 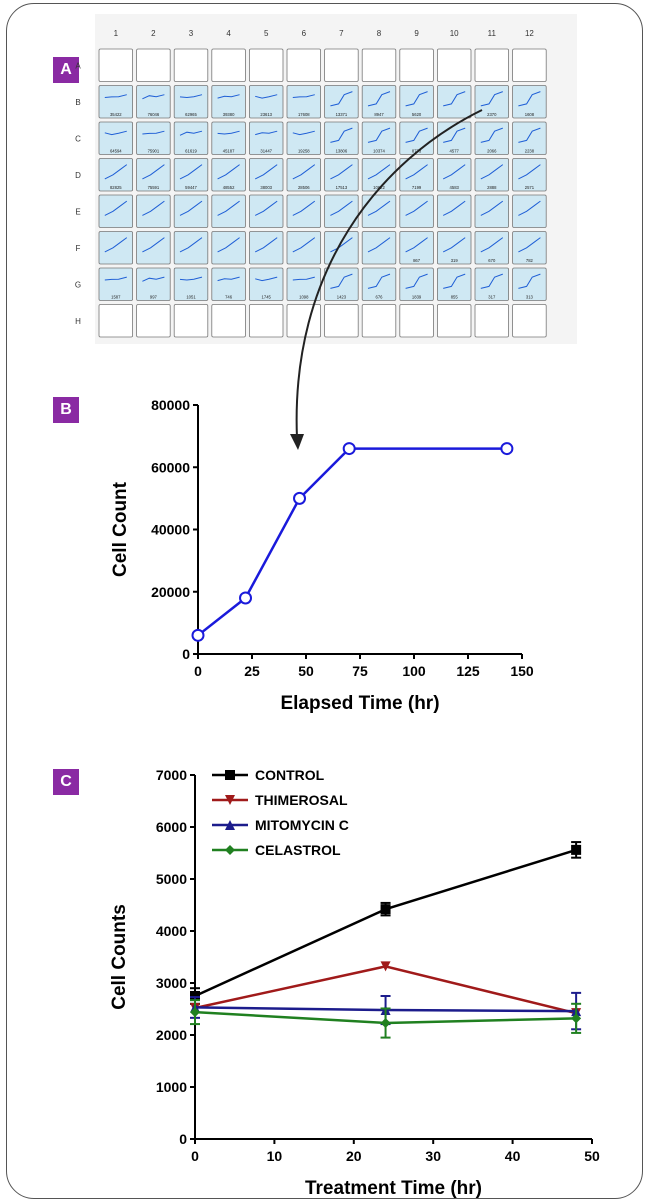 I want to click on well-count-label: 2066, so click(x=492, y=151).